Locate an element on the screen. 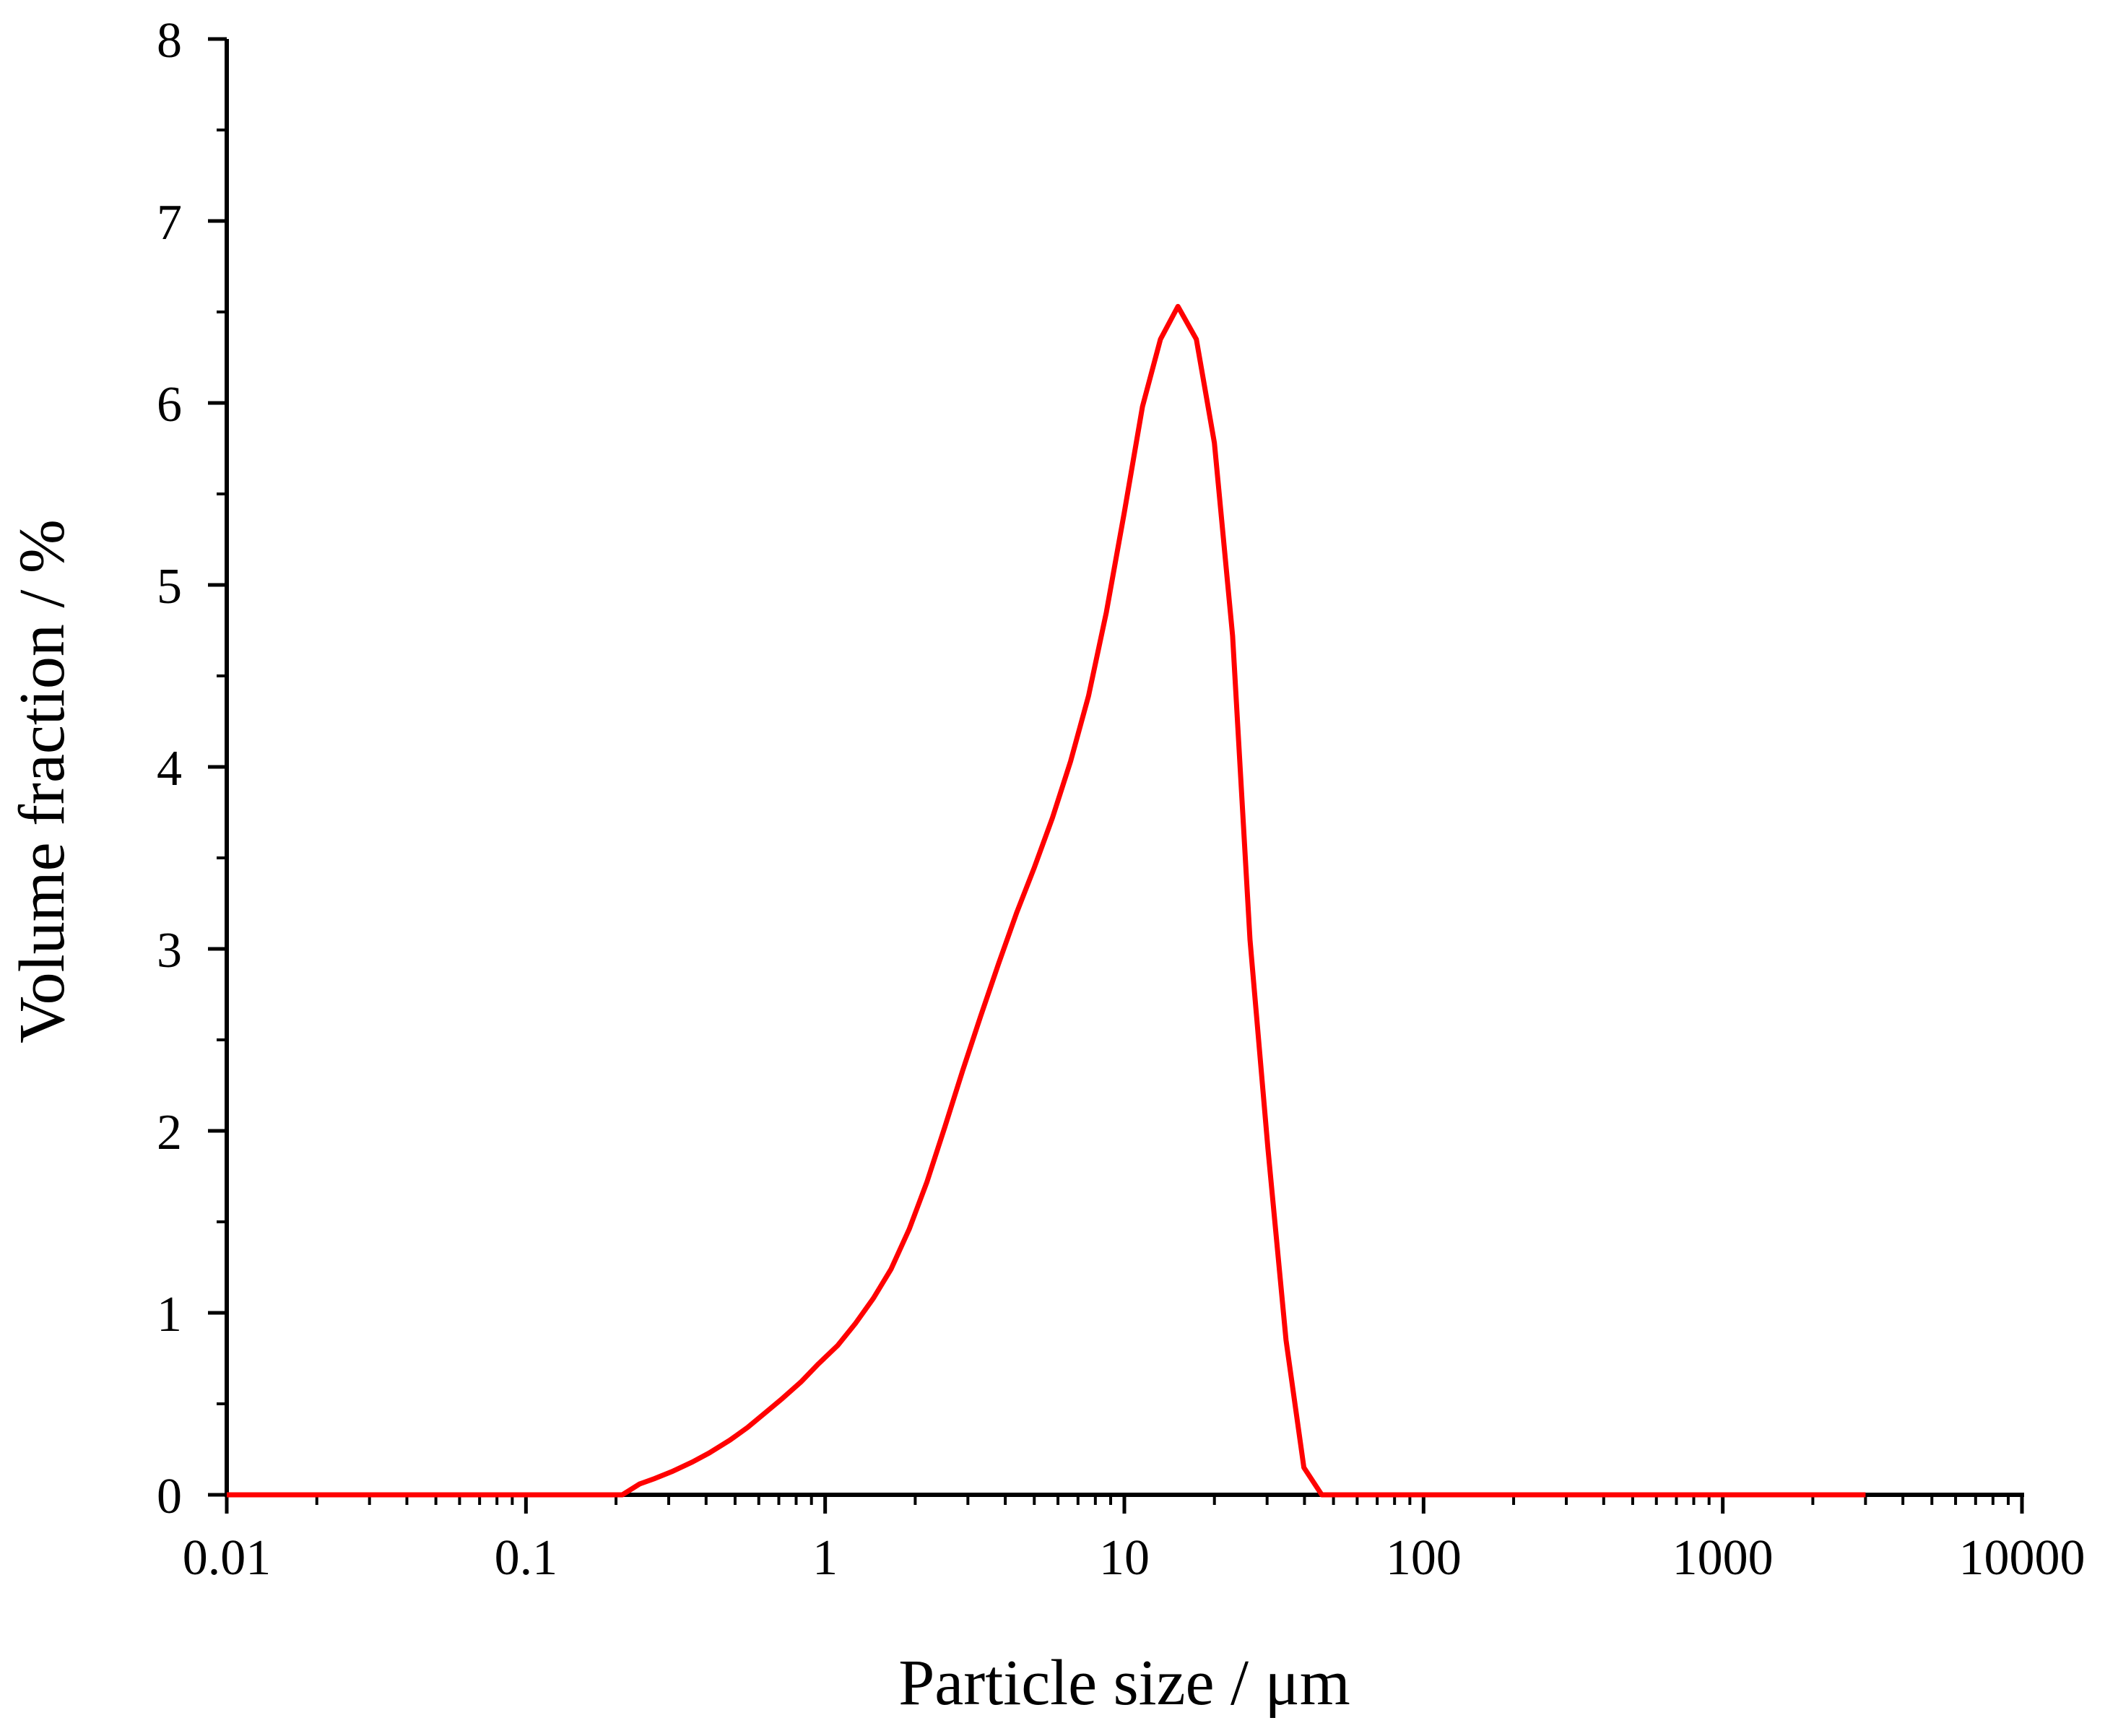 This screenshot has width=2105, height=1736. y-tick-label: 5 is located at coordinates (169, 587).